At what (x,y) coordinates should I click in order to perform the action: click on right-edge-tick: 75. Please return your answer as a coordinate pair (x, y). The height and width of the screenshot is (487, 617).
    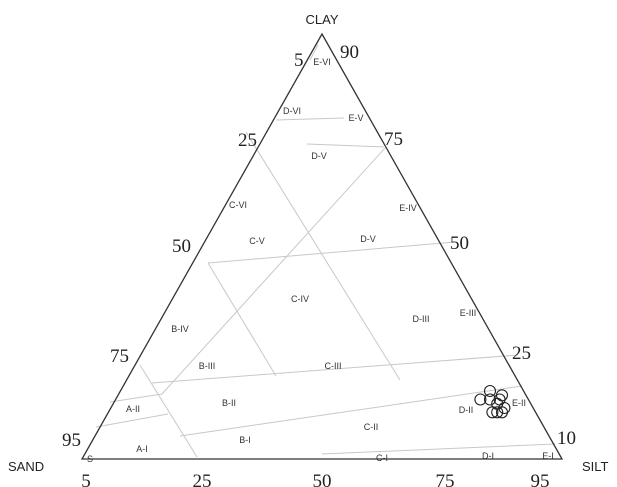
    Looking at the image, I should click on (393, 139).